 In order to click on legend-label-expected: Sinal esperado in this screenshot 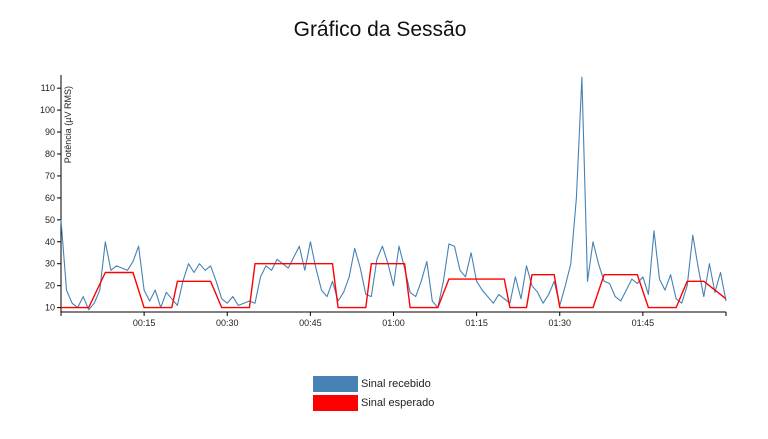, I will do `click(398, 402)`.